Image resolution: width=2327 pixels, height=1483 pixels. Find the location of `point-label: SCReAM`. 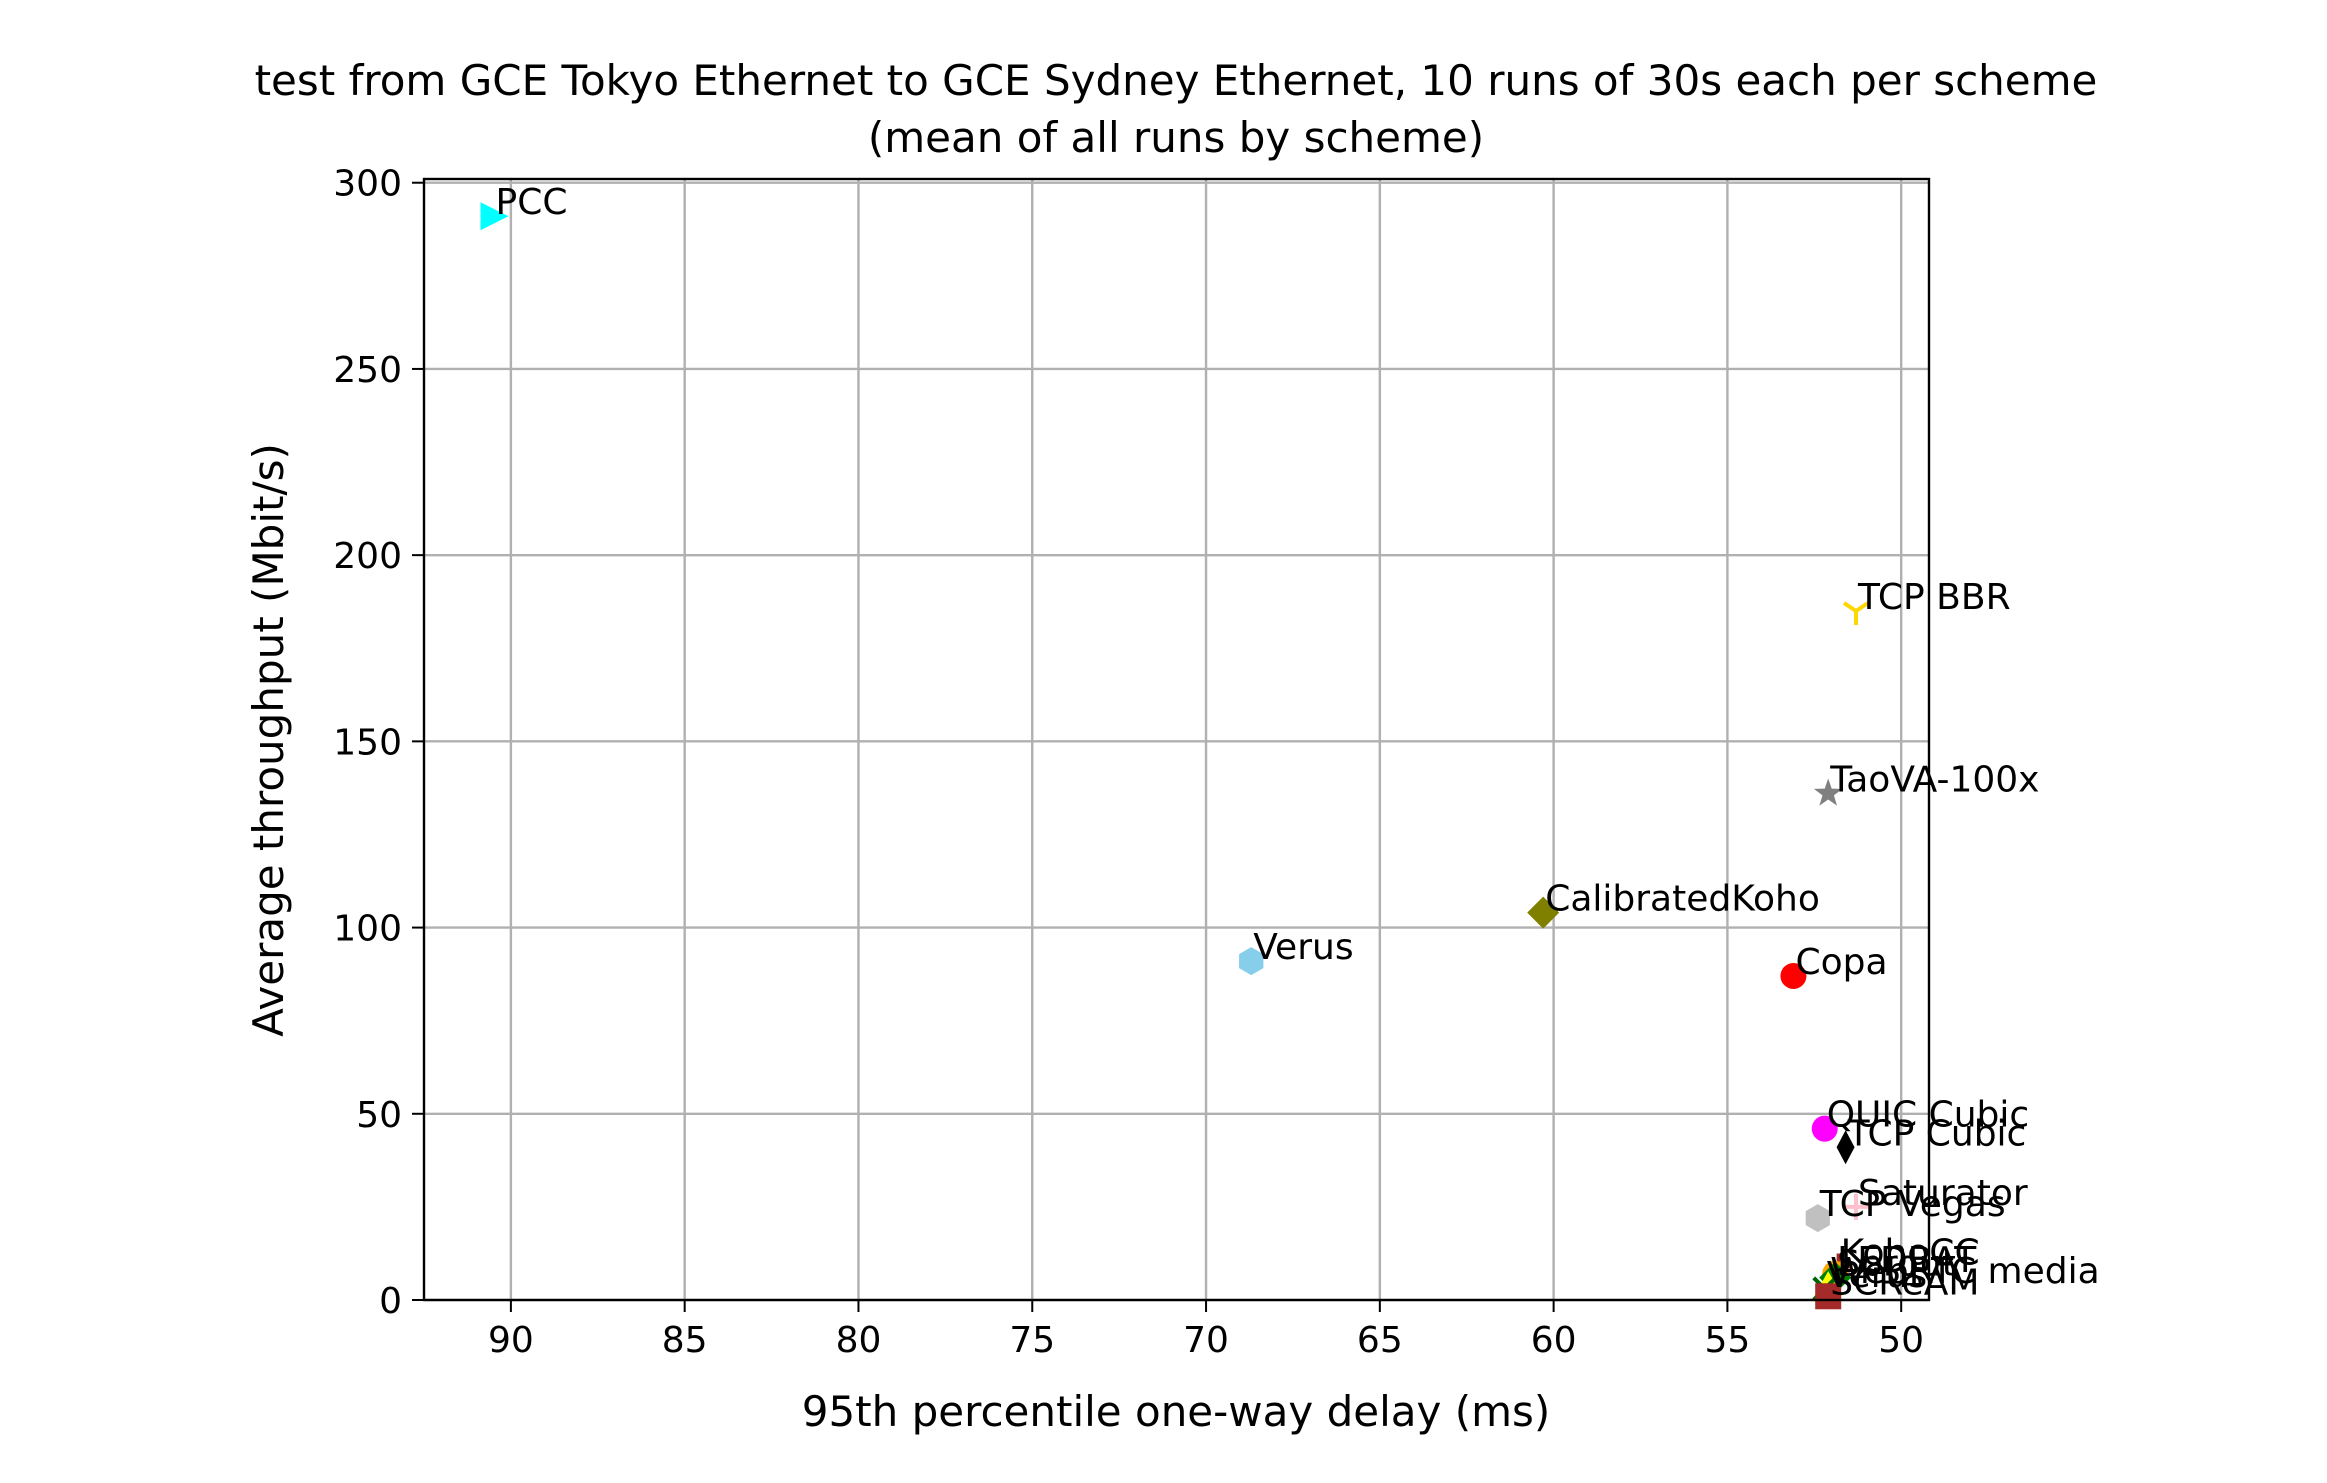

point-label: SCReAM is located at coordinates (1904, 1282).